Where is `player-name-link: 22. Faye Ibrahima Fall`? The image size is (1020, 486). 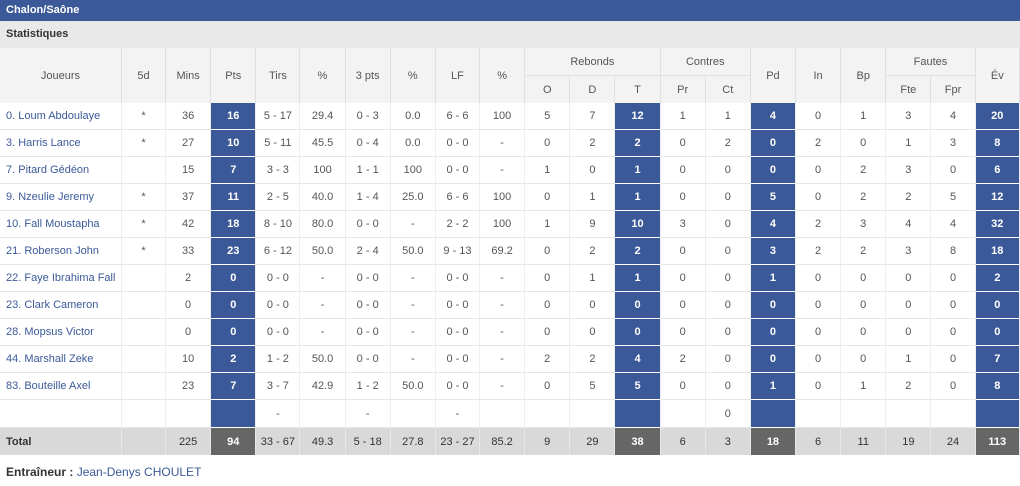
player-name-link: 22. Faye Ibrahima Fall is located at coordinates (61, 278).